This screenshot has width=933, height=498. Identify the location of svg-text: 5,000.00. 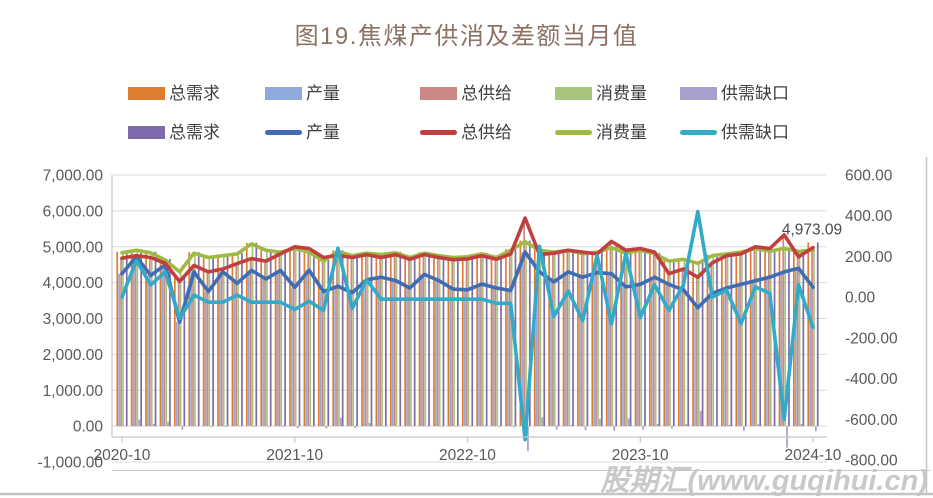
(73, 247).